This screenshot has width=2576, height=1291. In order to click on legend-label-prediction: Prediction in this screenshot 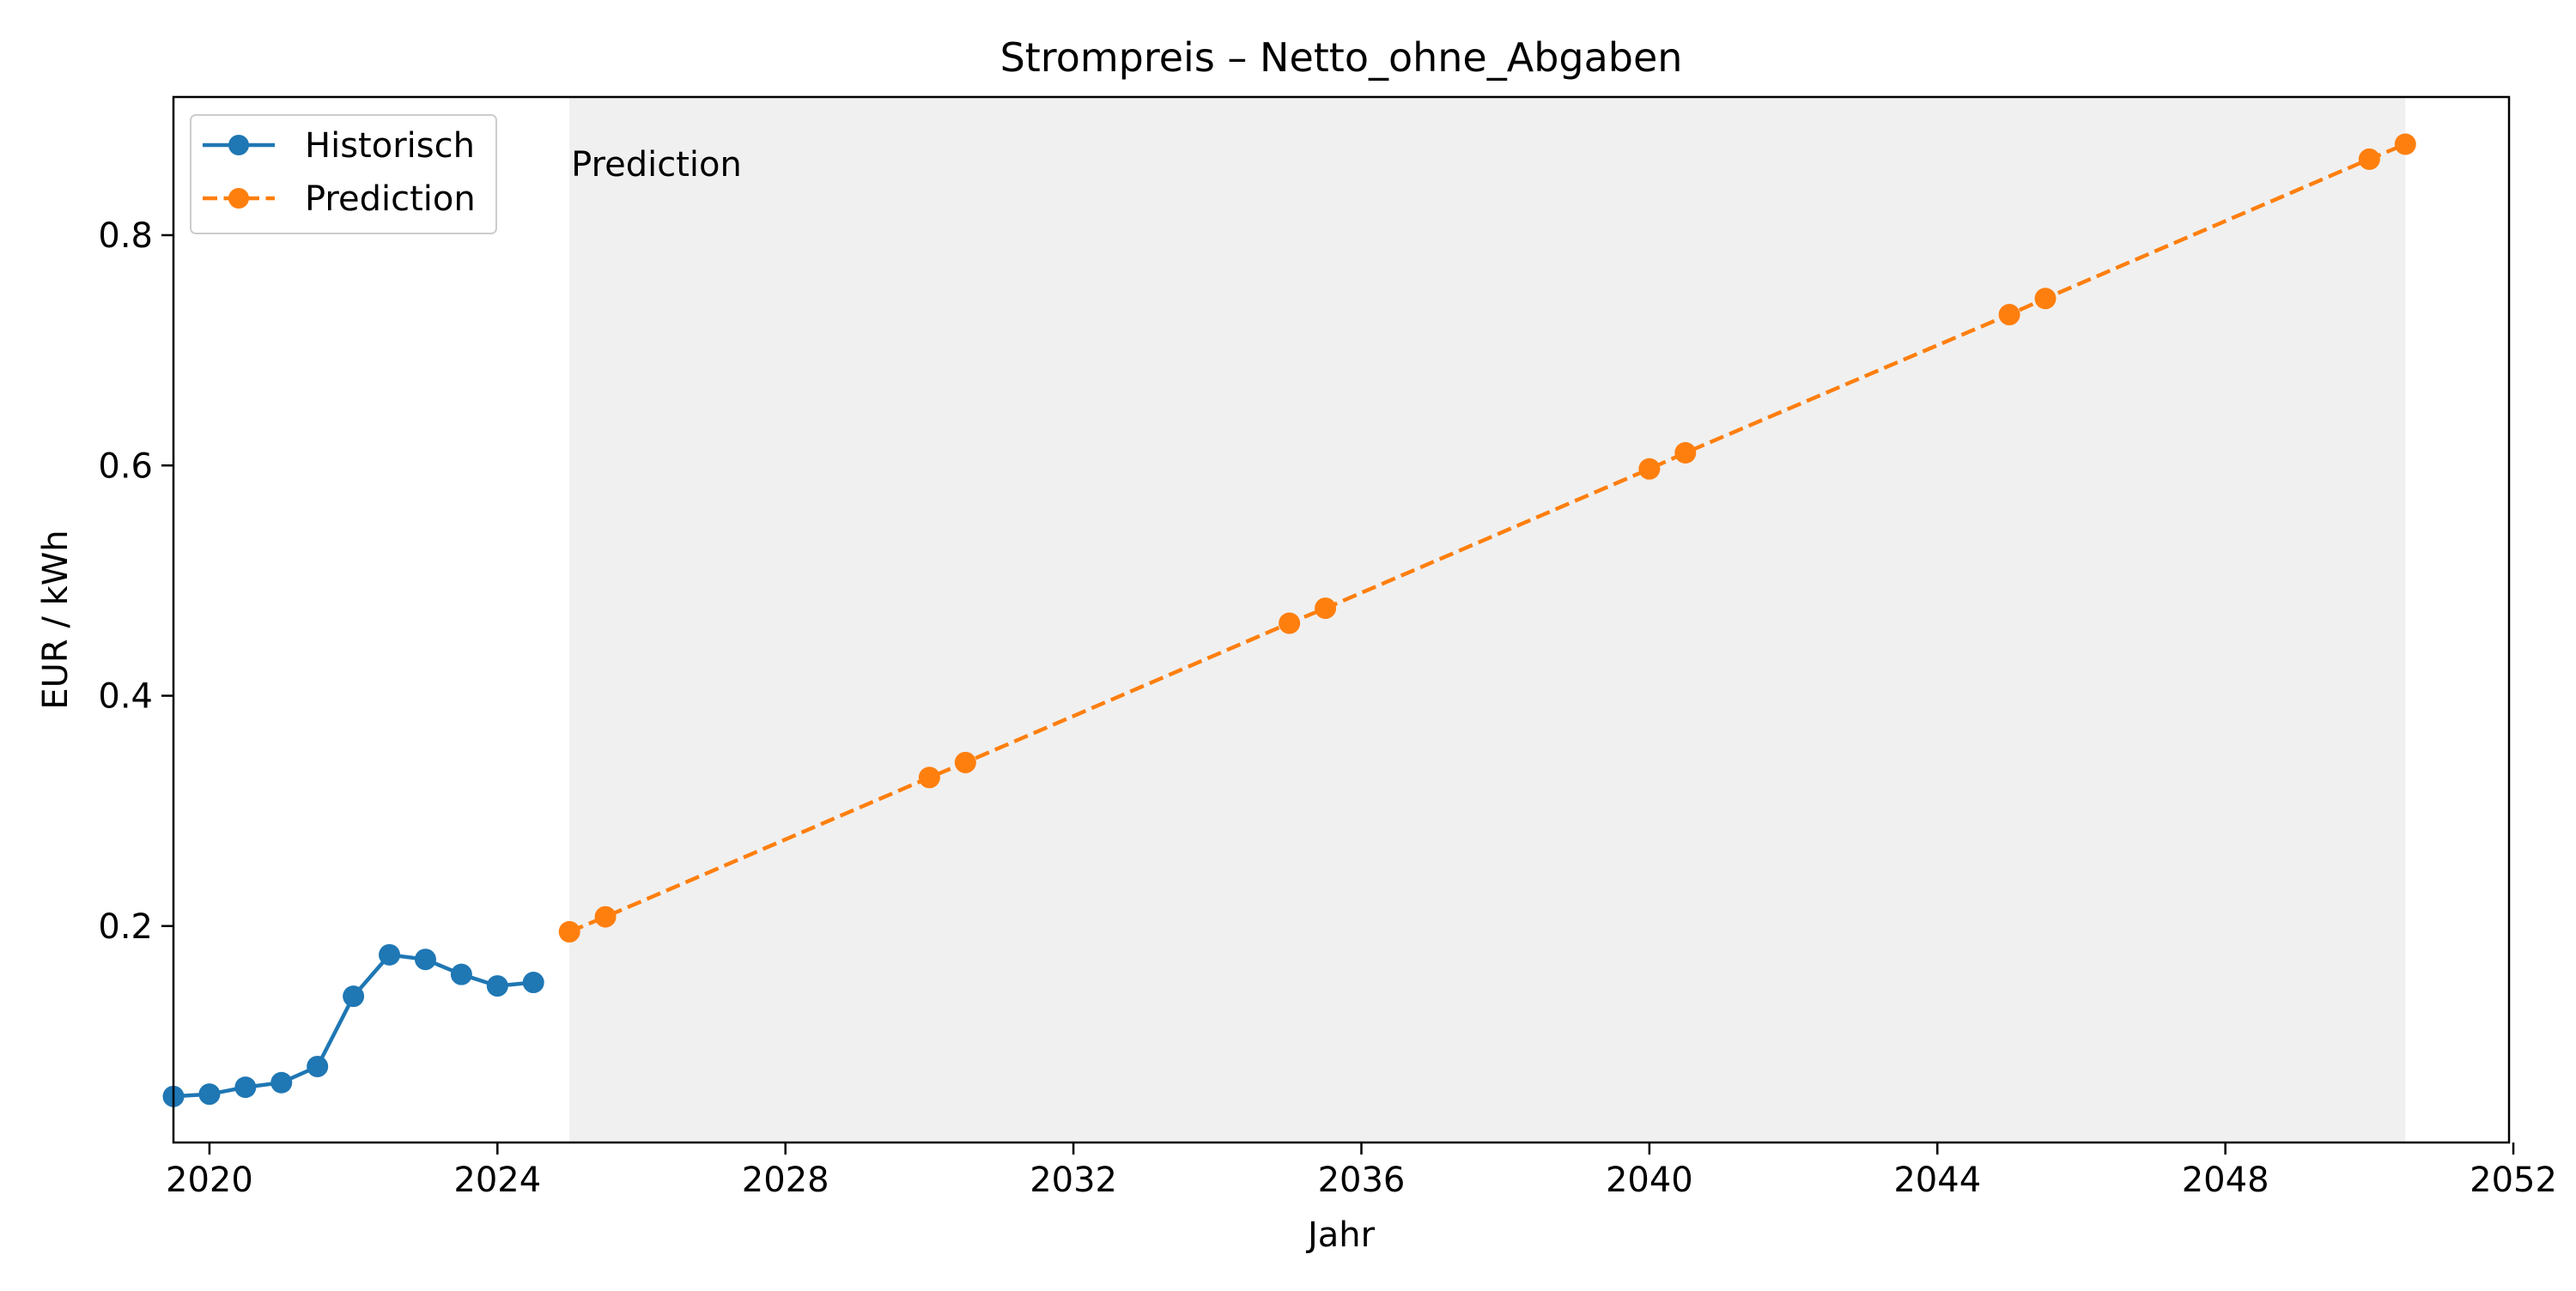, I will do `click(390, 199)`.